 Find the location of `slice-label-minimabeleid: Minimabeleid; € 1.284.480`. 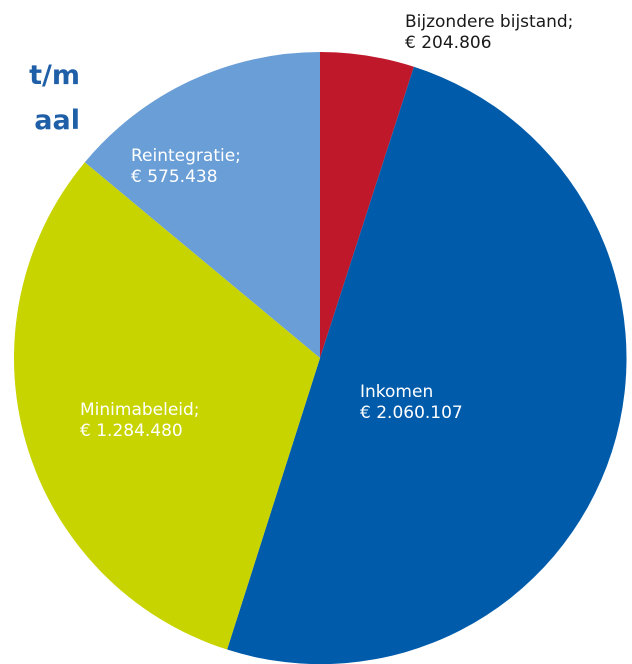

slice-label-minimabeleid: Minimabeleid; € 1.284.480 is located at coordinates (140, 421).